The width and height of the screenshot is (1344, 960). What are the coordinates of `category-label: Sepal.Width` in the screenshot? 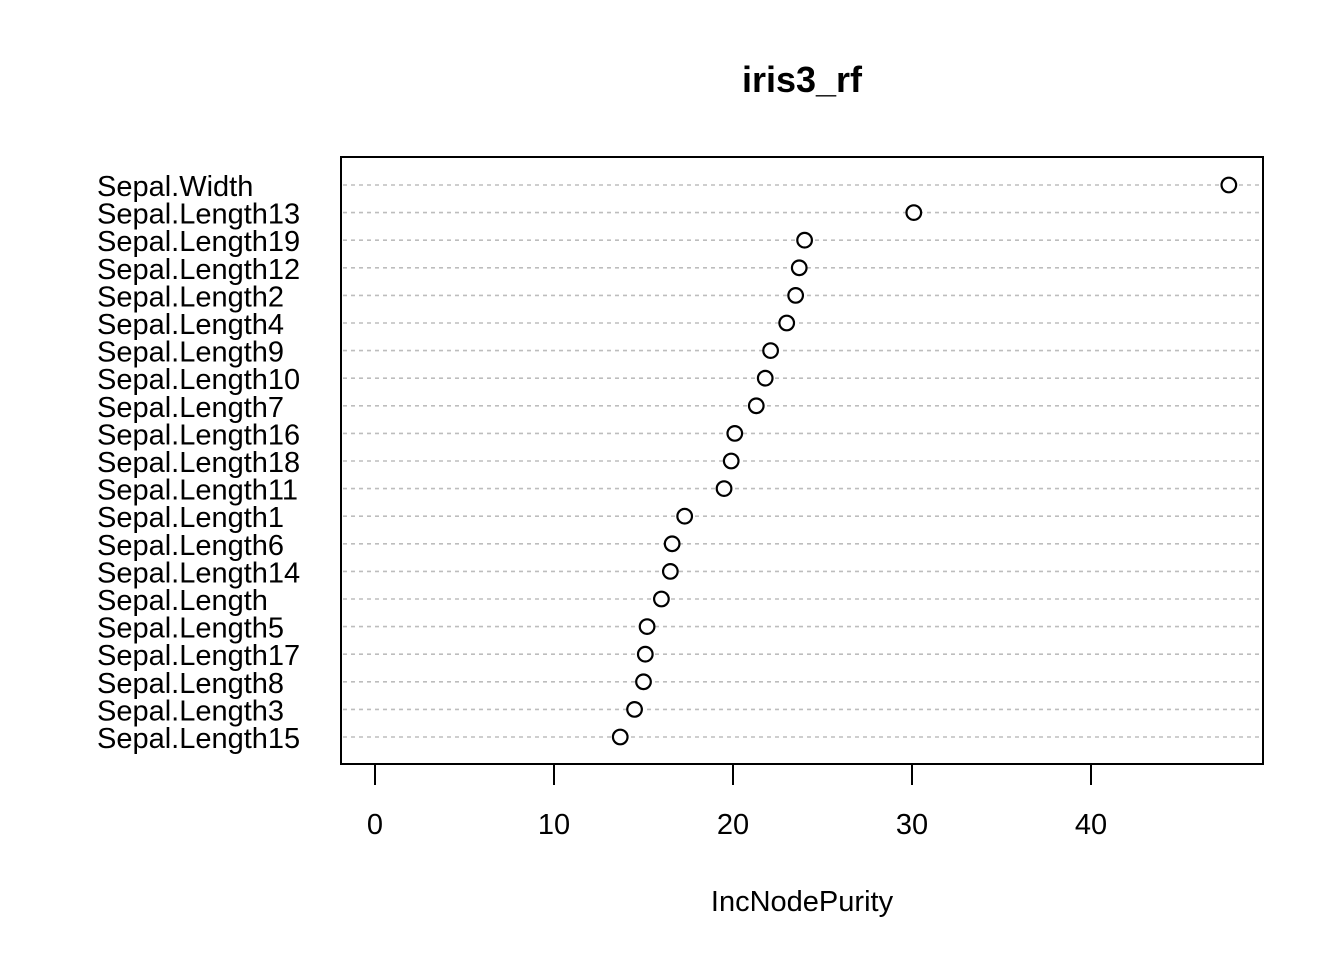 It's located at (175, 187).